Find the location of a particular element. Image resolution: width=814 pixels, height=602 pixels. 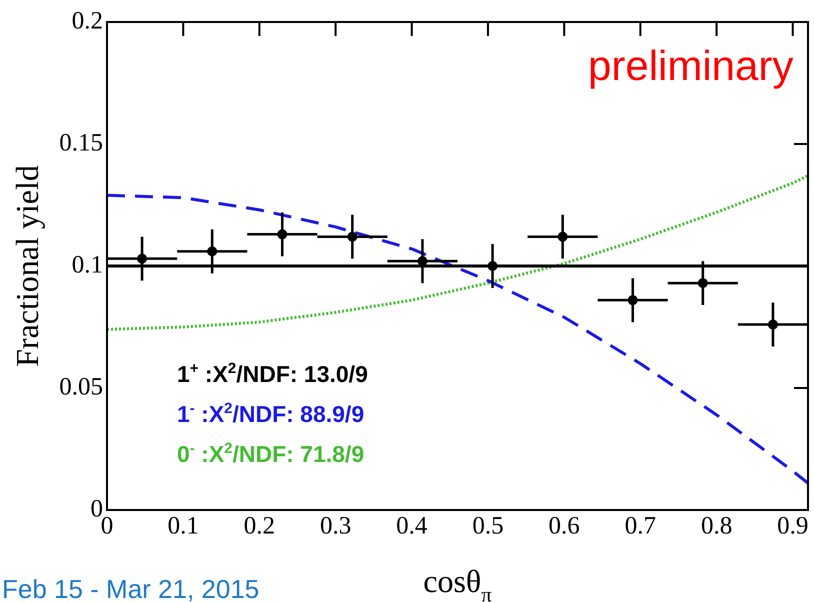

y-tick-label: 0.1 is located at coordinates (87, 265).